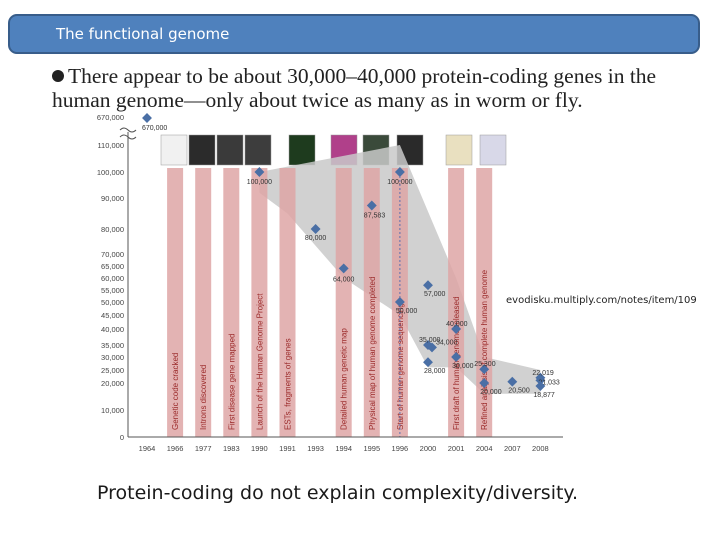 The image size is (720, 540). Describe the element at coordinates (343, 448) in the screenshot. I see `x-tick-label-7: 1994` at that location.